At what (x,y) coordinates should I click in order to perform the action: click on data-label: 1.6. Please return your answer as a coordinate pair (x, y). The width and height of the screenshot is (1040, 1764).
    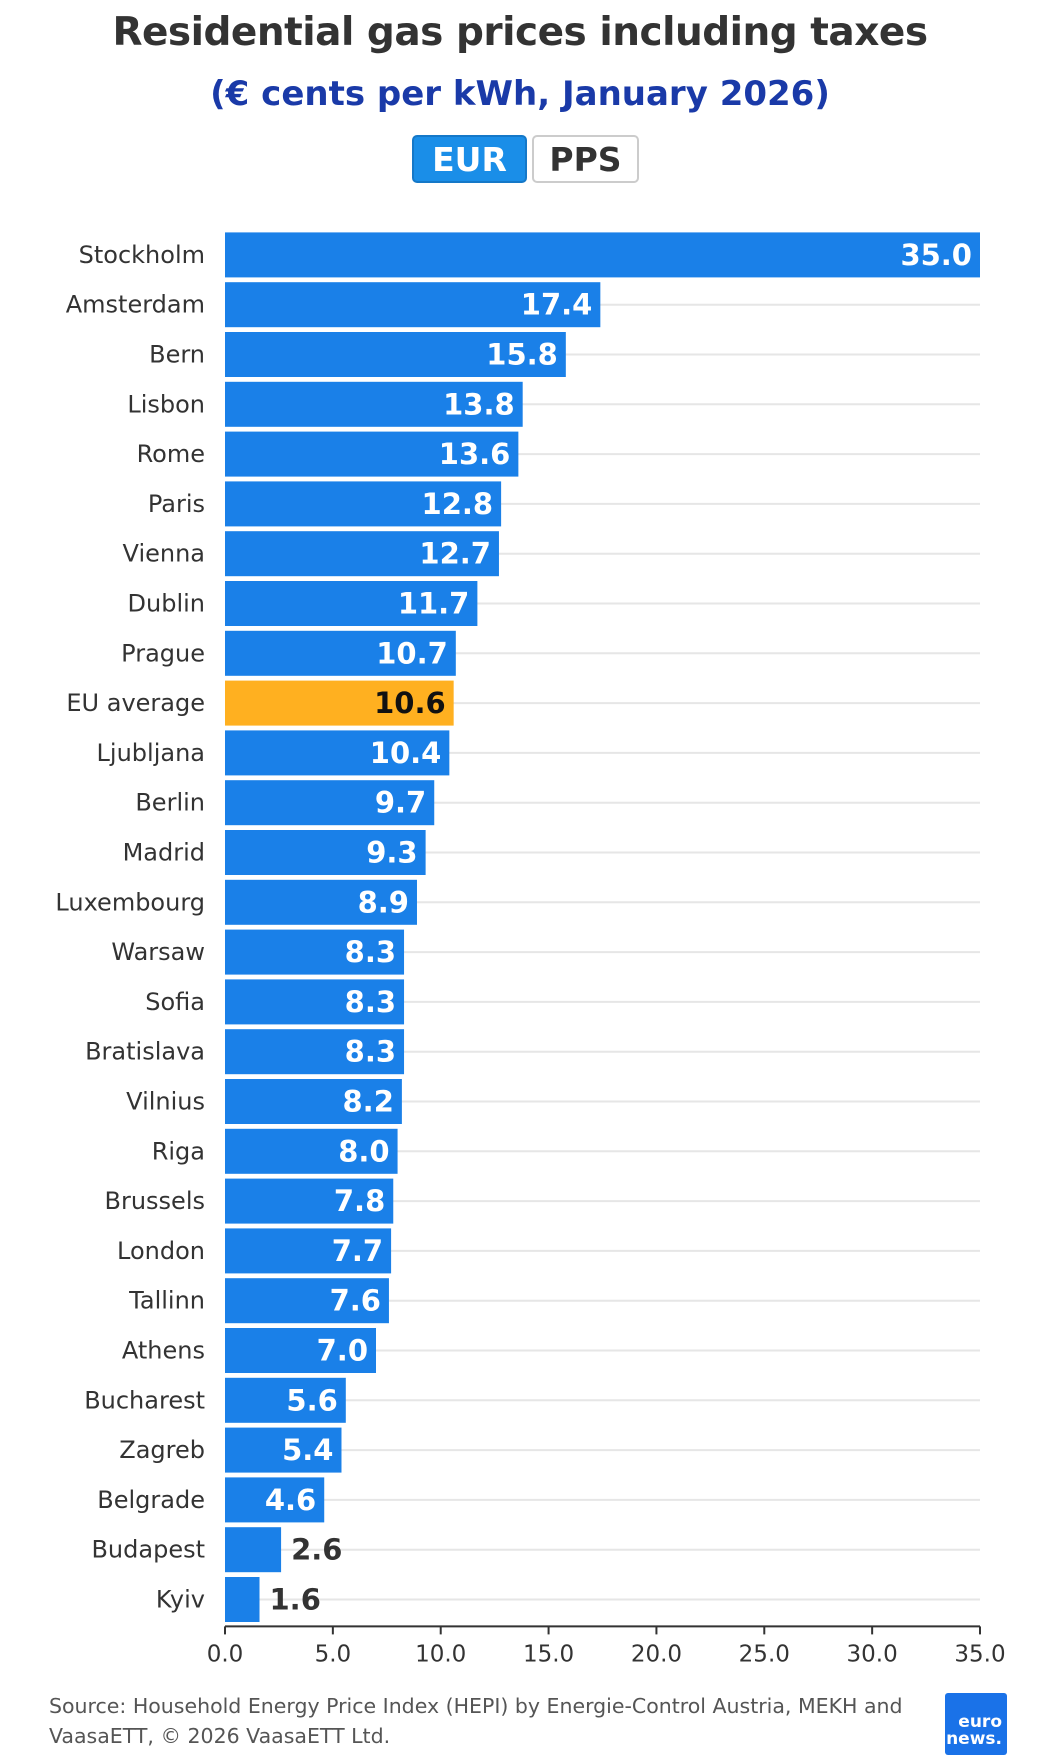
    Looking at the image, I should click on (295, 1600).